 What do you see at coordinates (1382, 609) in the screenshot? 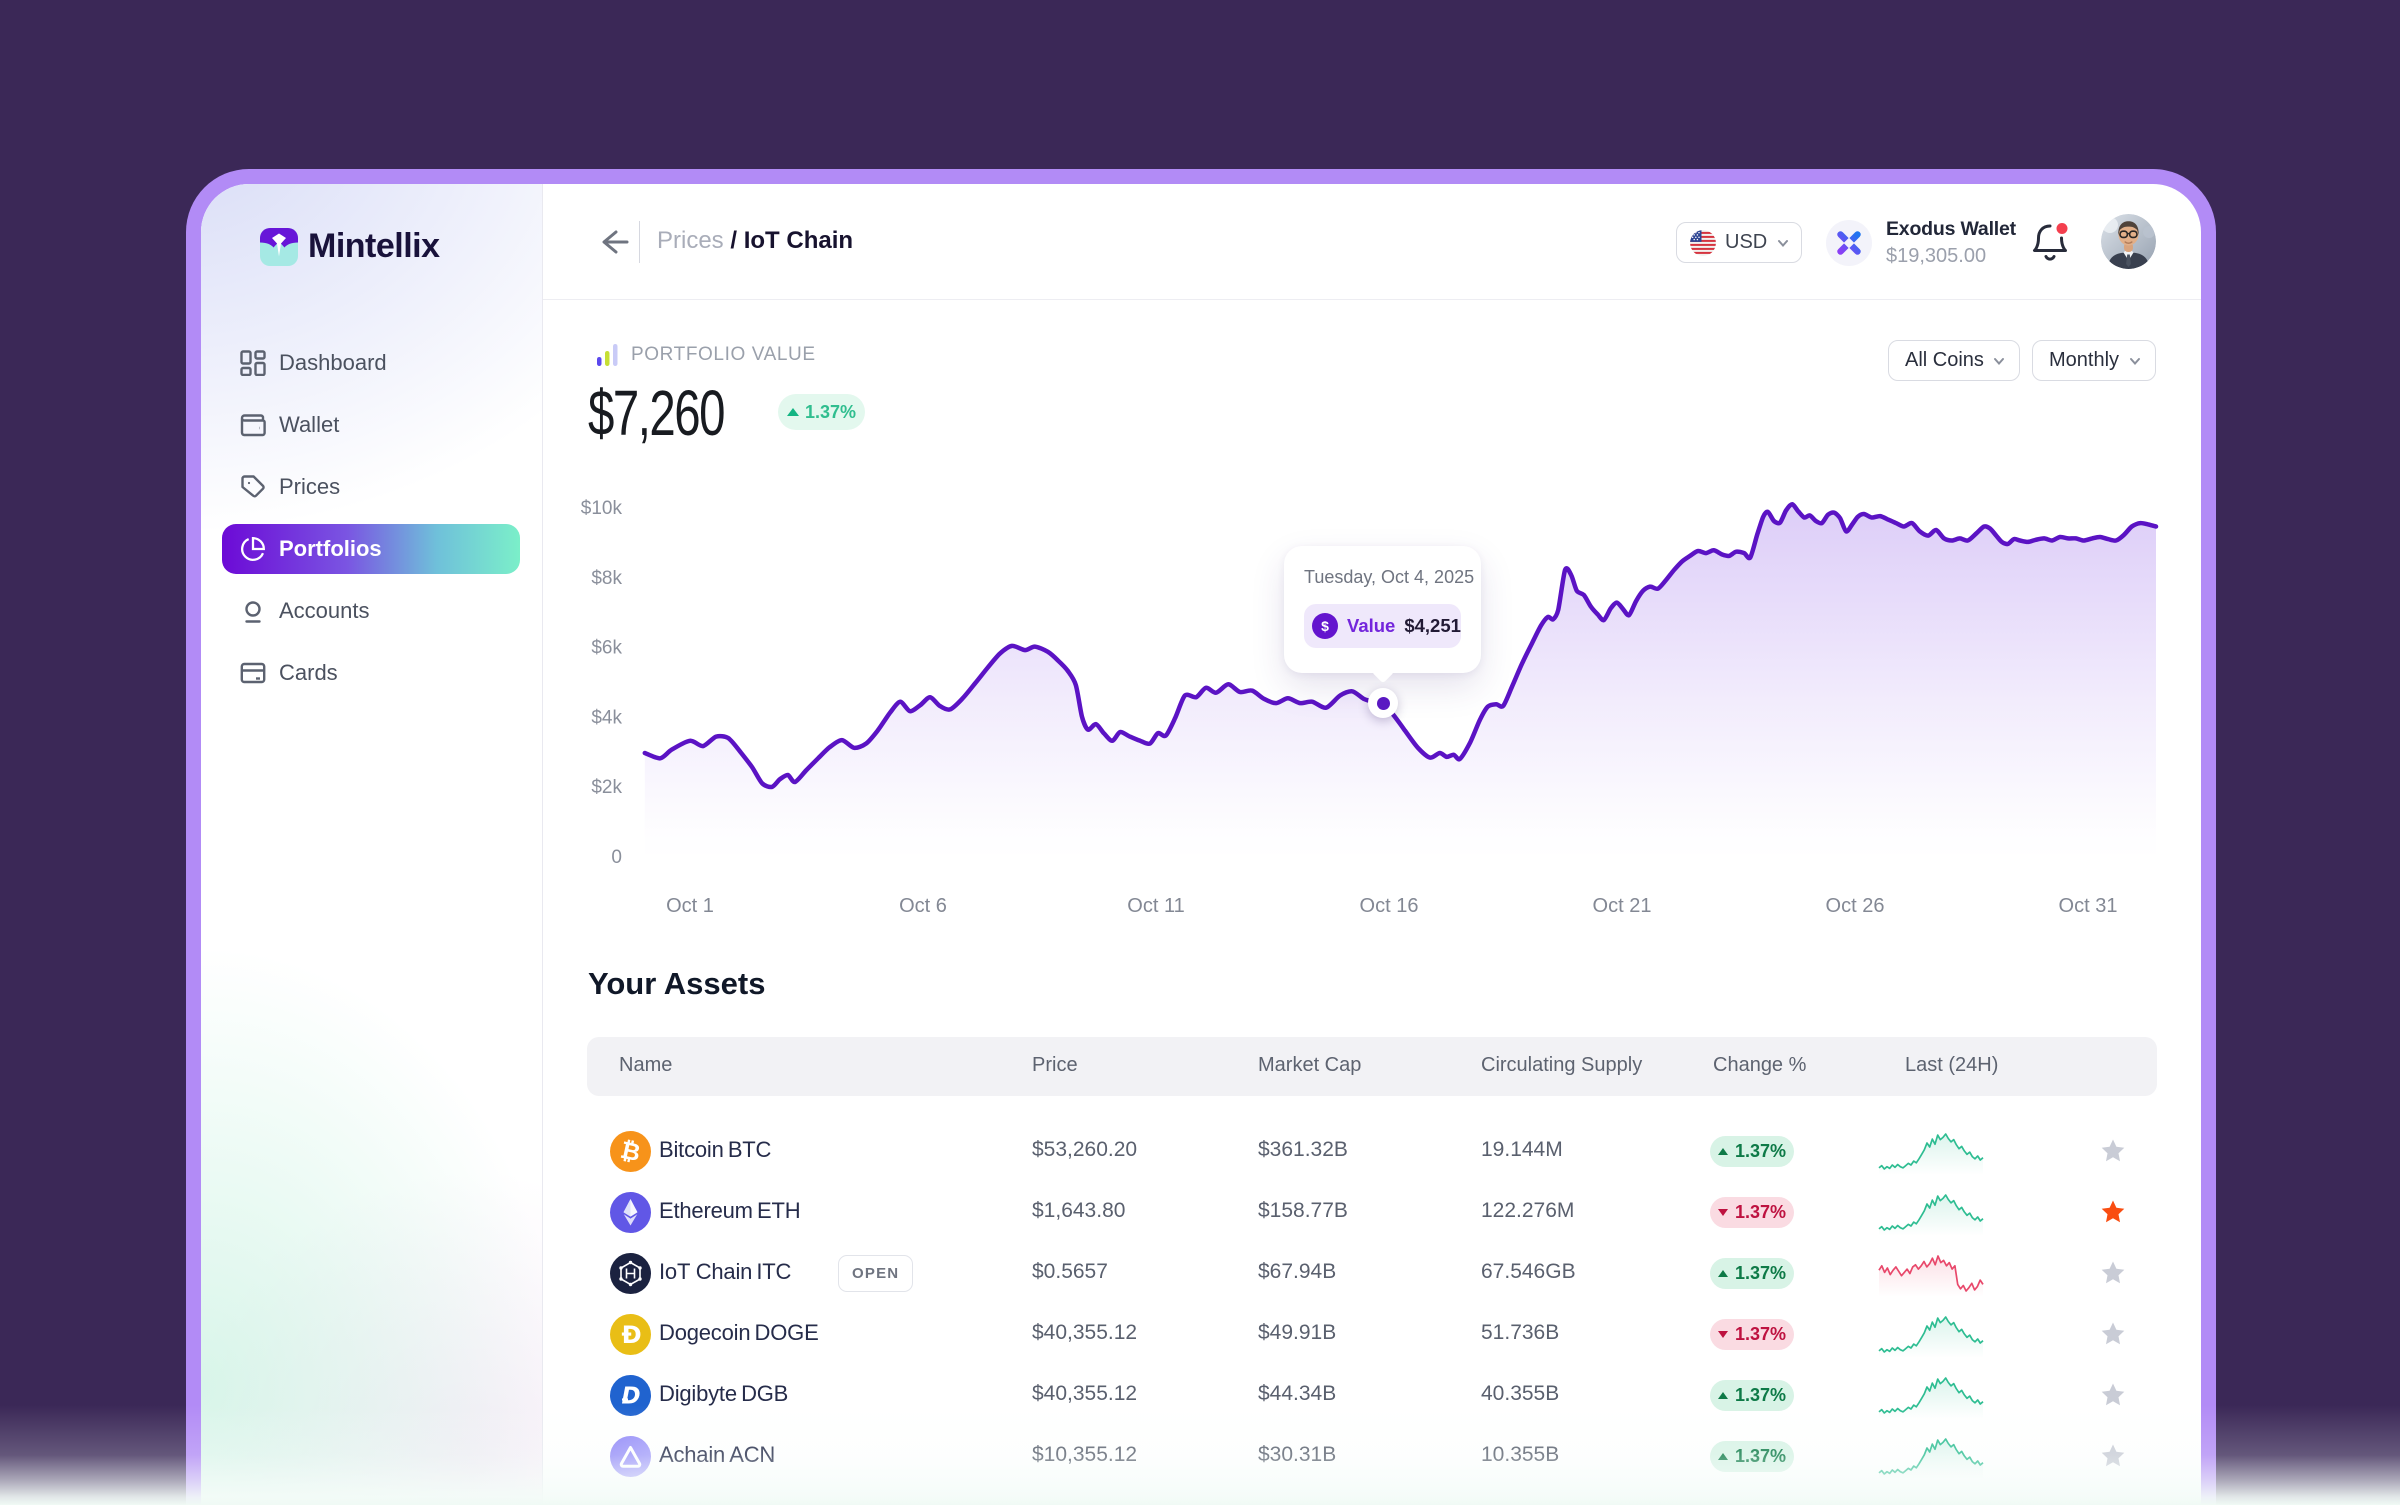
I see `chart-tooltip: Tuesday, Oct 4, 2025 $ Value $4,251` at bounding box center [1382, 609].